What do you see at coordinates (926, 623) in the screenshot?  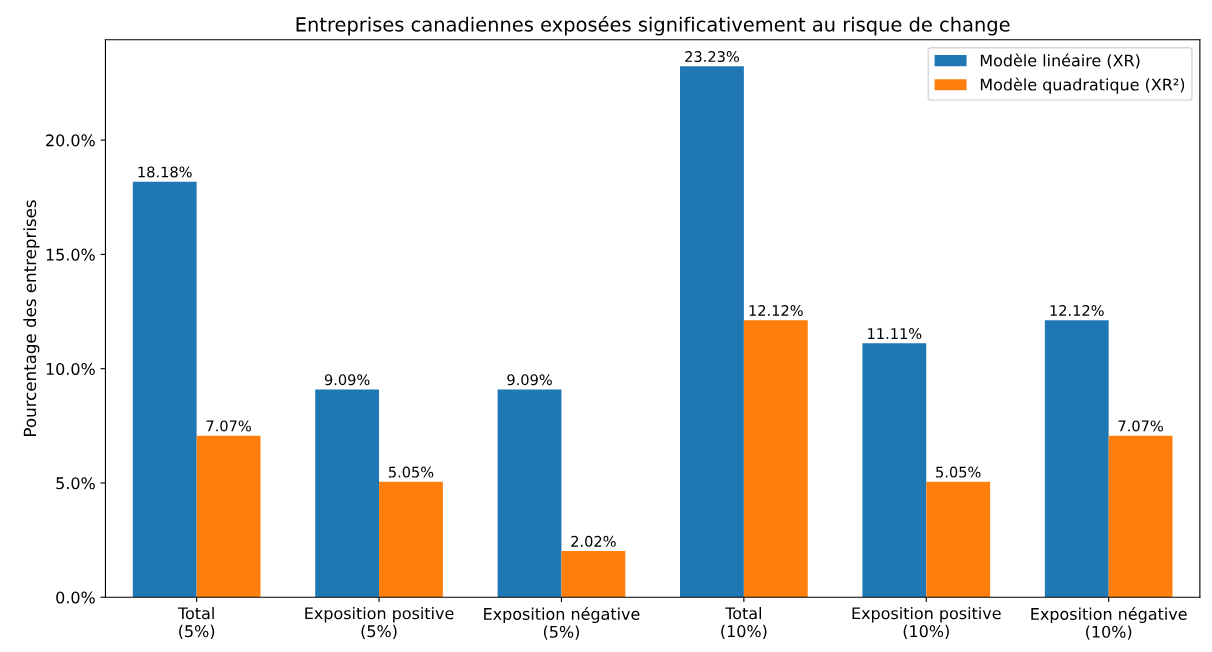 I see `x-tick-label: Exposition positive (10%)` at bounding box center [926, 623].